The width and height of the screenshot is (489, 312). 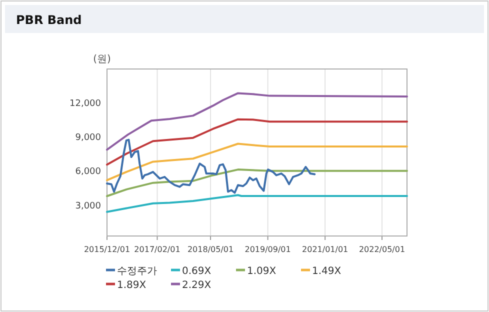 What do you see at coordinates (267, 249) in the screenshot?
I see `x-tick-label: 2019/09/01` at bounding box center [267, 249].